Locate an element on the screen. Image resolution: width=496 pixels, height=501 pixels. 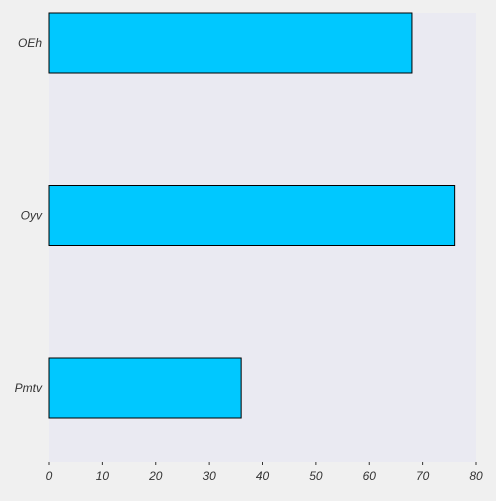
bar-oeh is located at coordinates (230, 43).